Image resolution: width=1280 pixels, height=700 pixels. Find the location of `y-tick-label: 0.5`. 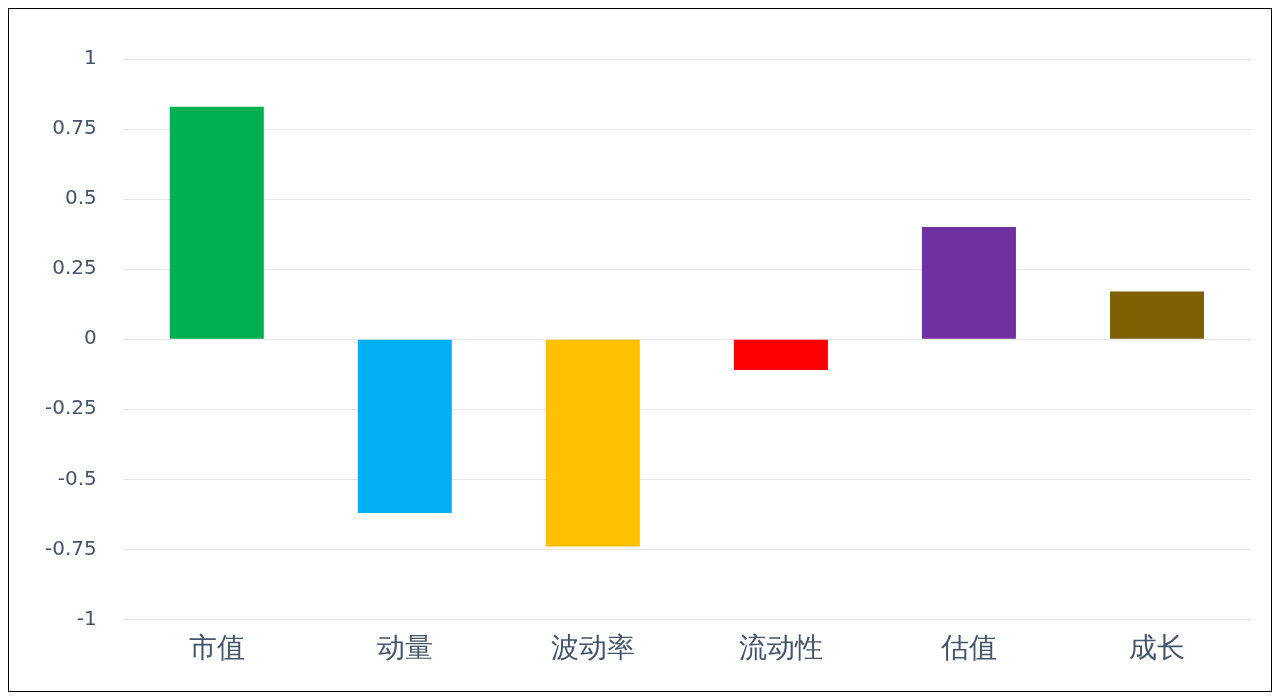

y-tick-label: 0.5 is located at coordinates (80, 197).